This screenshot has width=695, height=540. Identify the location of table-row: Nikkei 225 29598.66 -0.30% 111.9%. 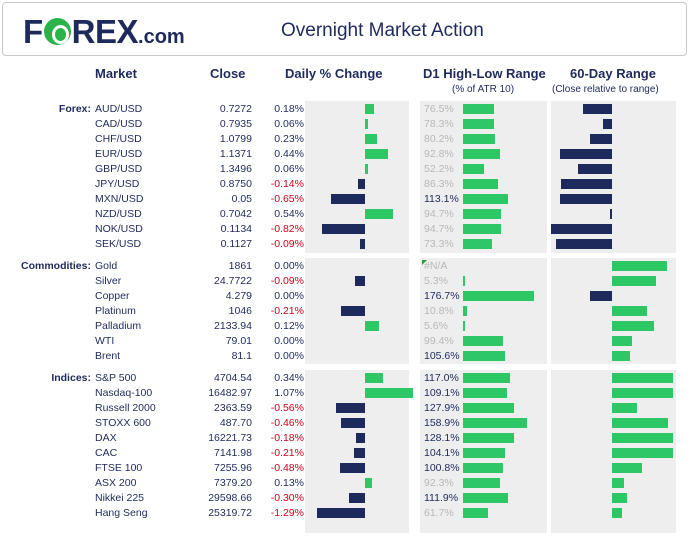
(347, 498).